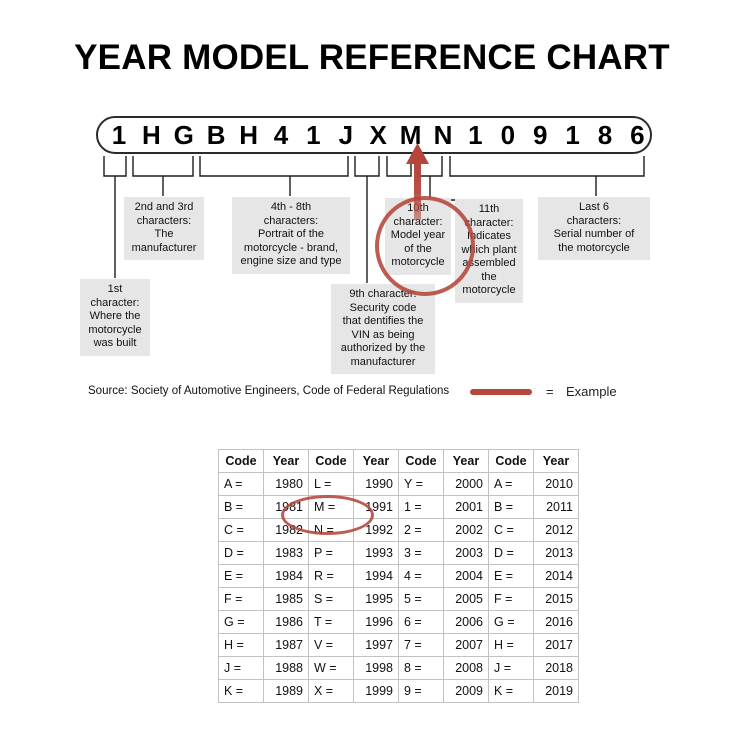 This screenshot has height=755, width=744. Describe the element at coordinates (540, 135) in the screenshot. I see `vin-char-14: 9` at that location.